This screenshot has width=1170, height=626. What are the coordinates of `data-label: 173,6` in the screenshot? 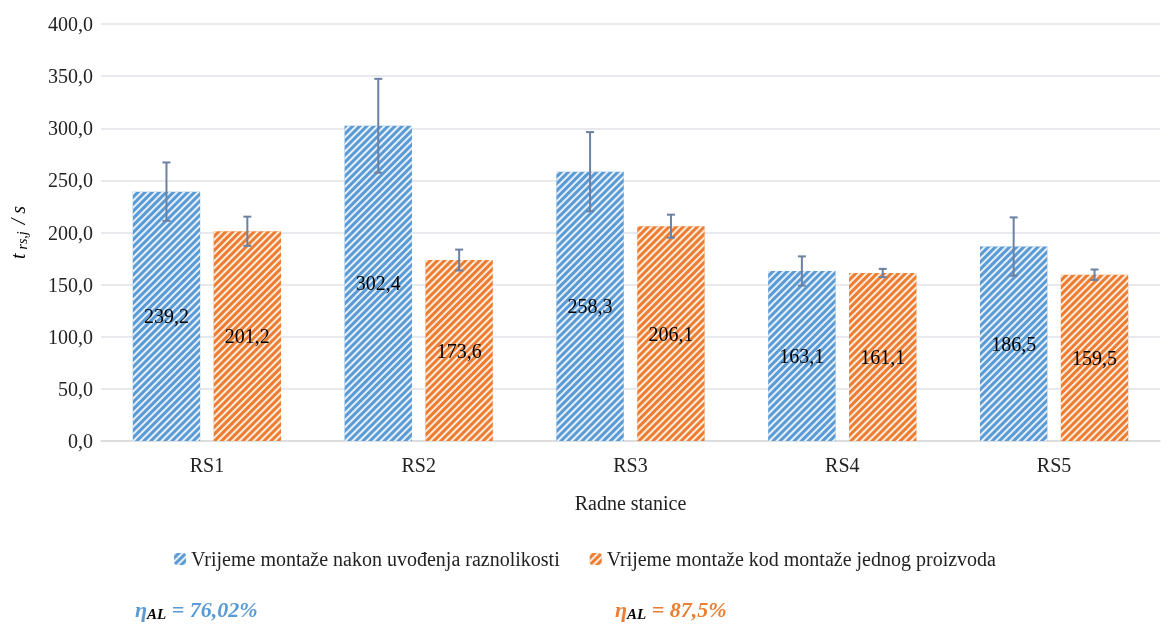 It's located at (459, 350).